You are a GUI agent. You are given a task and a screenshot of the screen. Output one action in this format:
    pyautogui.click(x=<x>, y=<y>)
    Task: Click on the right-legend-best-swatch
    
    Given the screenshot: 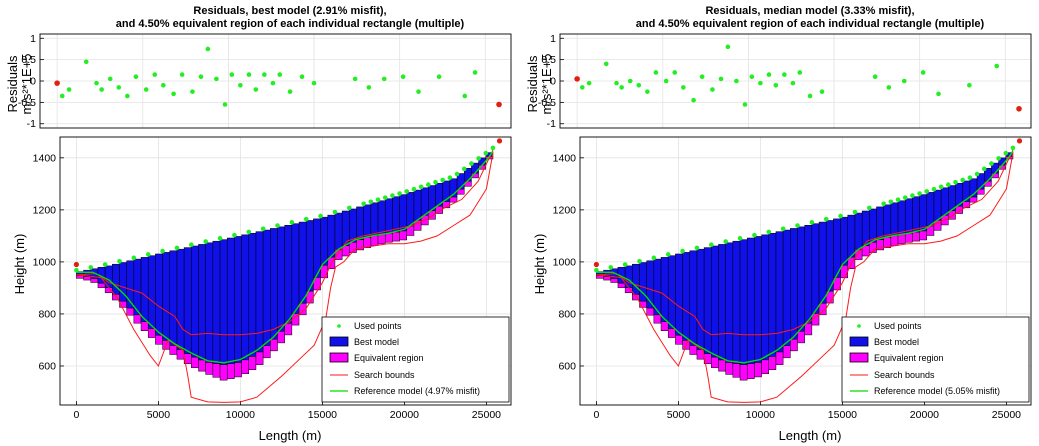 What is the action you would take?
    pyautogui.click(x=859, y=341)
    